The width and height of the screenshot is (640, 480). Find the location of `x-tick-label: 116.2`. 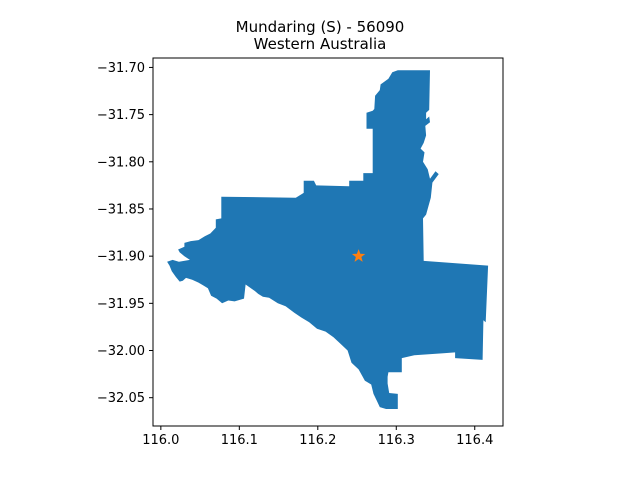

x-tick-label: 116.2 is located at coordinates (317, 440).